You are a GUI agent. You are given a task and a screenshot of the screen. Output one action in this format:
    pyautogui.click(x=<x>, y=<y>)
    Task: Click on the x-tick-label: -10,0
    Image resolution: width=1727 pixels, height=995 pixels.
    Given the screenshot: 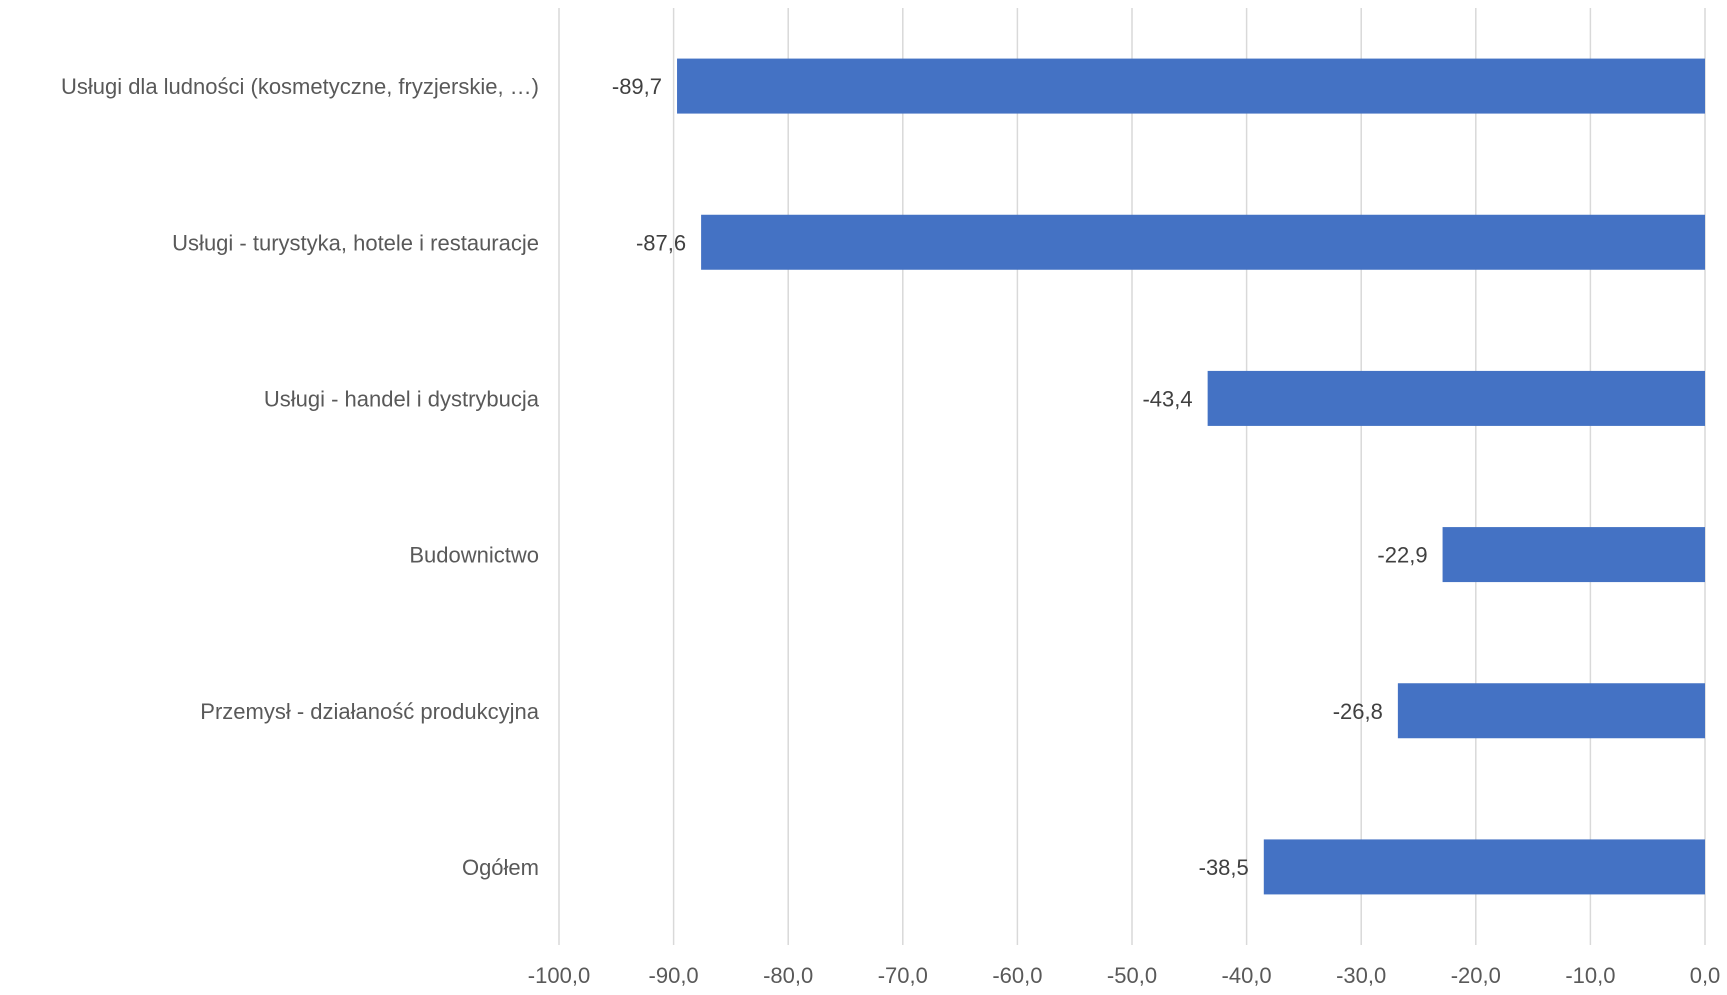 What is the action you would take?
    pyautogui.click(x=1590, y=975)
    